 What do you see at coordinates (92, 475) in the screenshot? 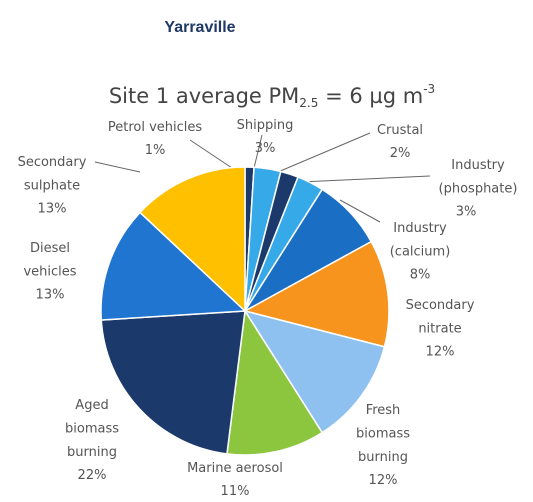
I see `slice-value-label: 22%` at bounding box center [92, 475].